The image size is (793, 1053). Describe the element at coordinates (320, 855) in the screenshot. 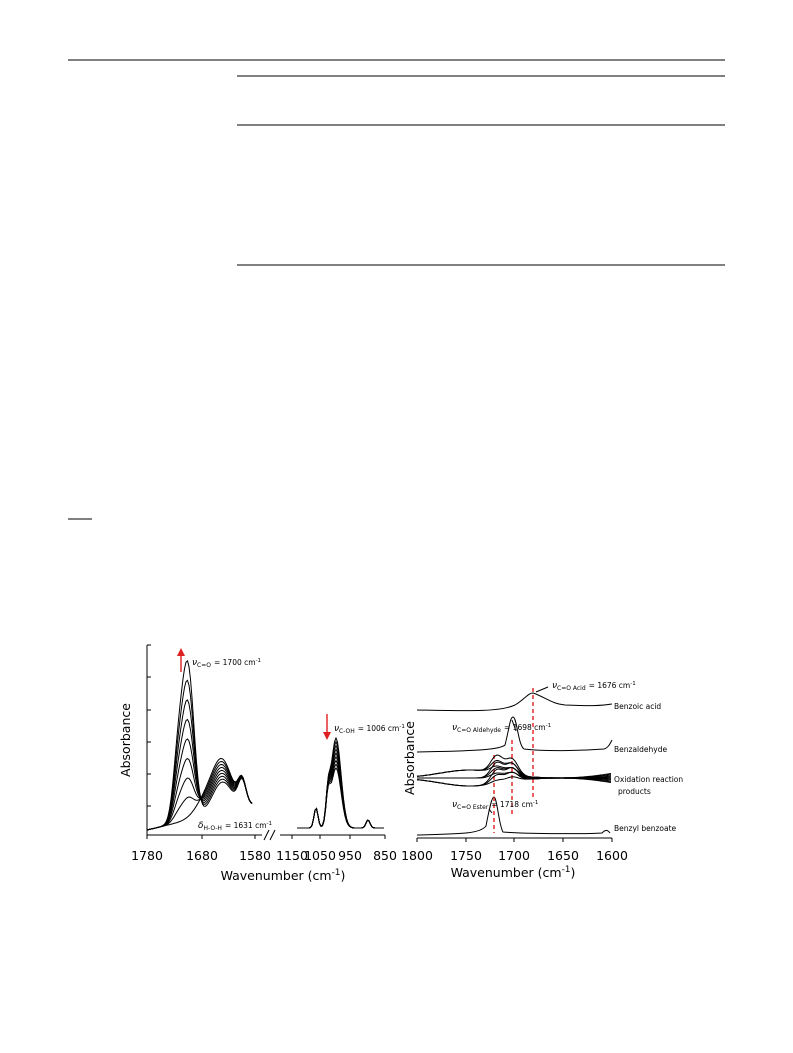

I see `x-tick-label: 1050` at that location.